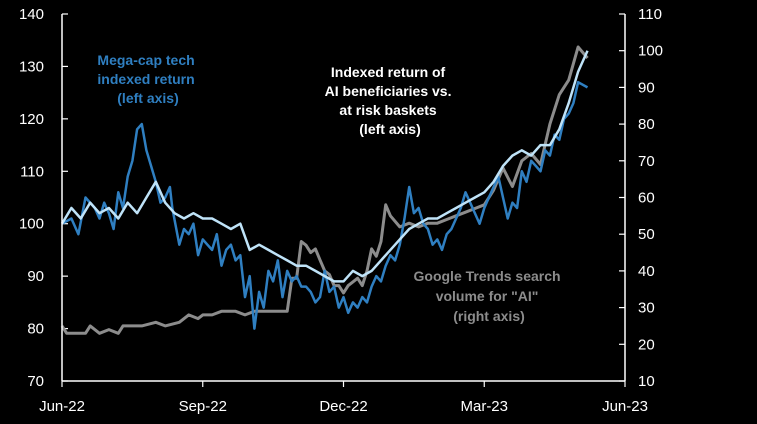  Describe the element at coordinates (31, 66) in the screenshot. I see `left-tick-label: 130` at that location.